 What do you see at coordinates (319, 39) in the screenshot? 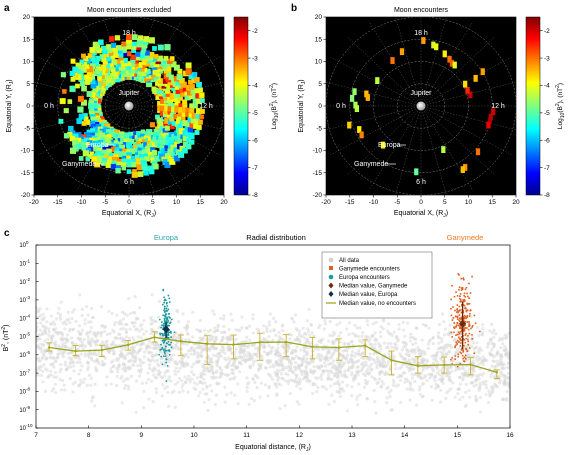
I see `y-tick-label: 15` at bounding box center [319, 39].